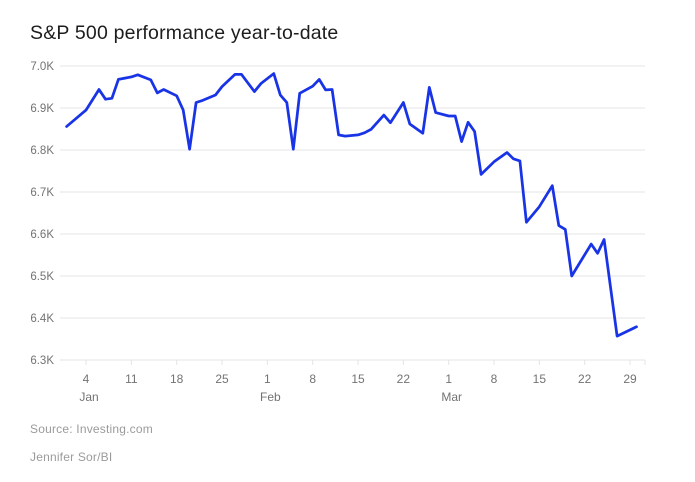  I want to click on y-axis-label: 6.5K, so click(42, 277).